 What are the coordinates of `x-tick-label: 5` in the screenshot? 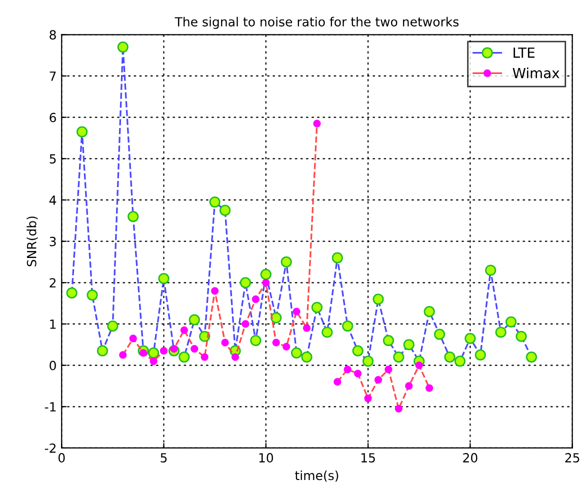 It's located at (163, 458).